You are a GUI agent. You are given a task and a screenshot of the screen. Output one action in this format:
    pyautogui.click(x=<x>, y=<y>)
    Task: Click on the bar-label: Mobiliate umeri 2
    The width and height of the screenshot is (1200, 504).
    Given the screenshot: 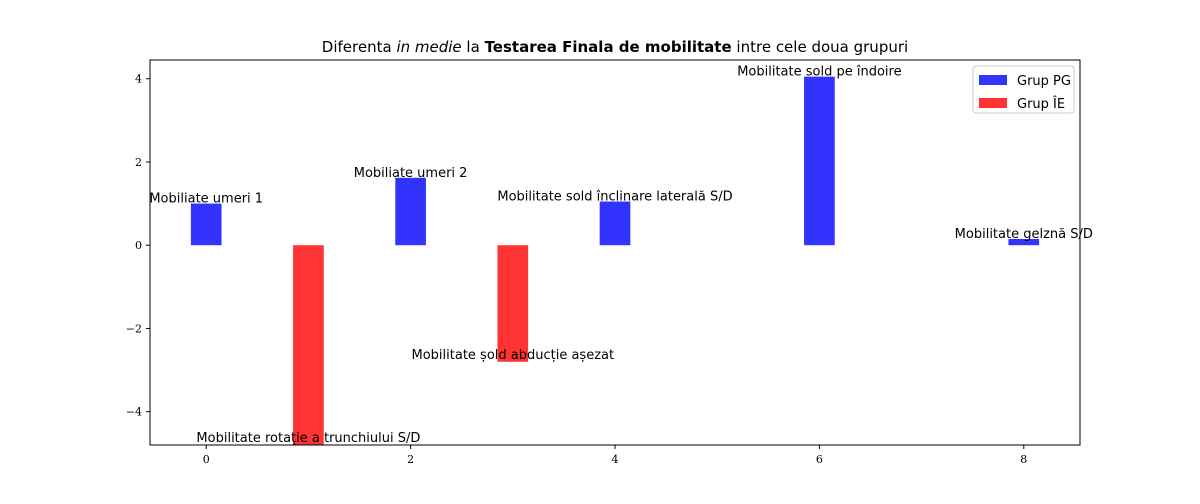 What is the action you would take?
    pyautogui.click(x=411, y=173)
    